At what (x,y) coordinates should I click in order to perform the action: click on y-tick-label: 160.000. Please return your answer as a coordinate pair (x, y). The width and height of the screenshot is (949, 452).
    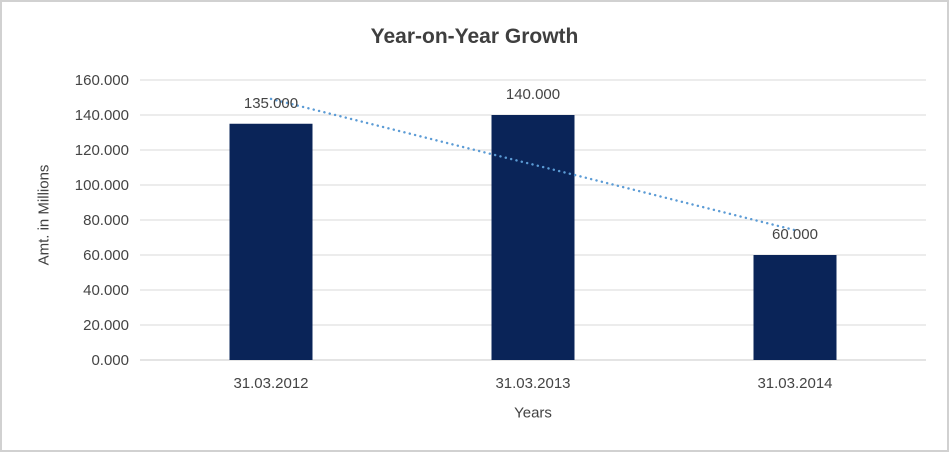
    Looking at the image, I should click on (102, 80).